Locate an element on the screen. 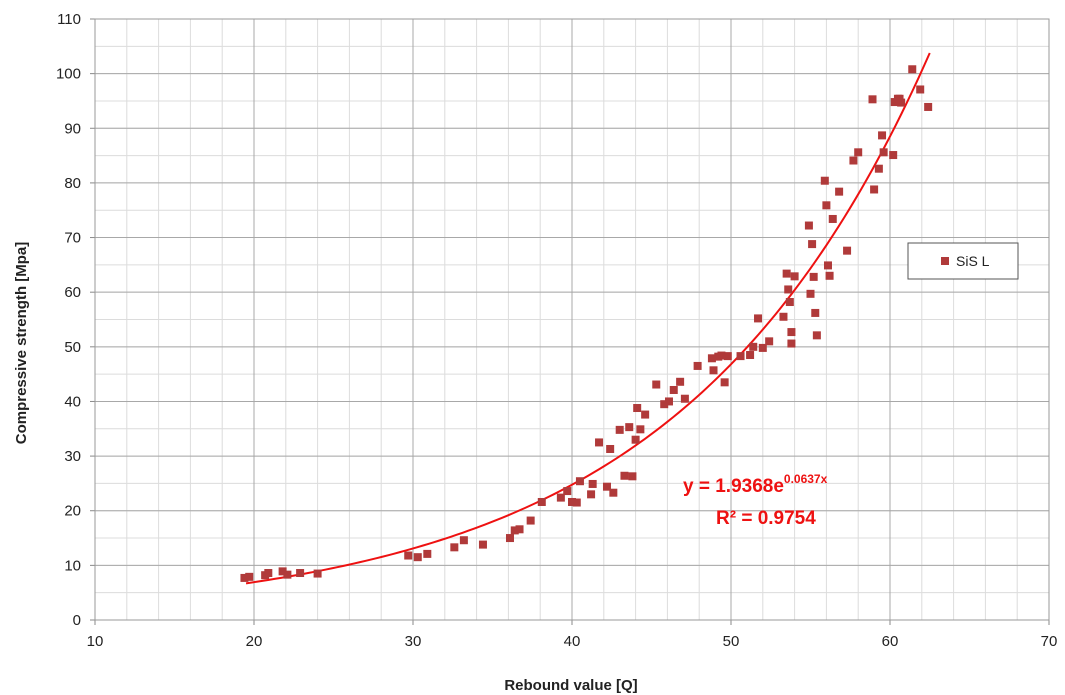  legend-marker is located at coordinates (945, 261).